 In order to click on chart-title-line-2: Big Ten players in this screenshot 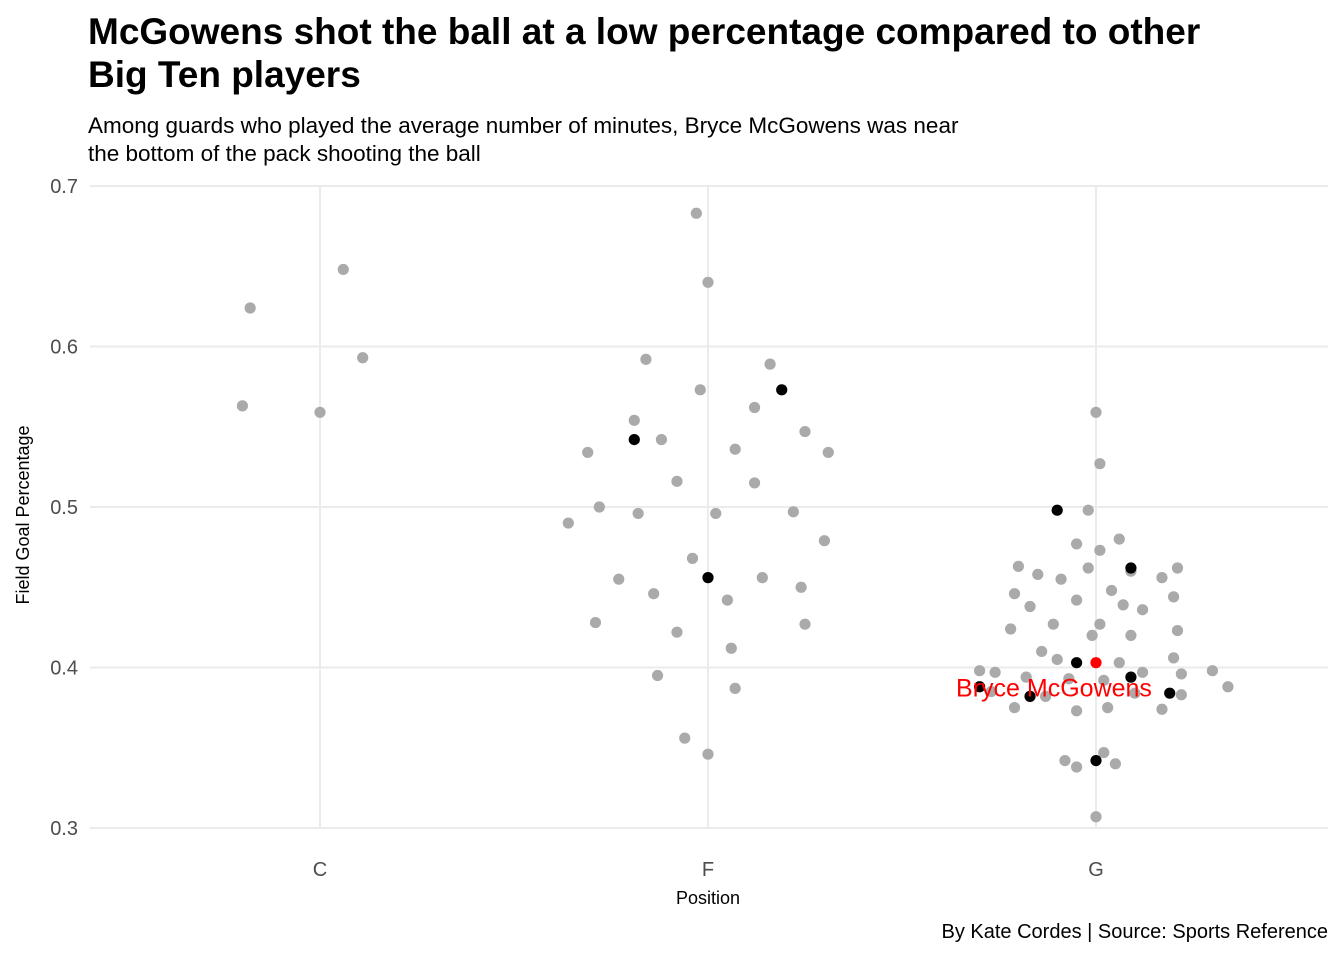, I will do `click(224, 74)`.